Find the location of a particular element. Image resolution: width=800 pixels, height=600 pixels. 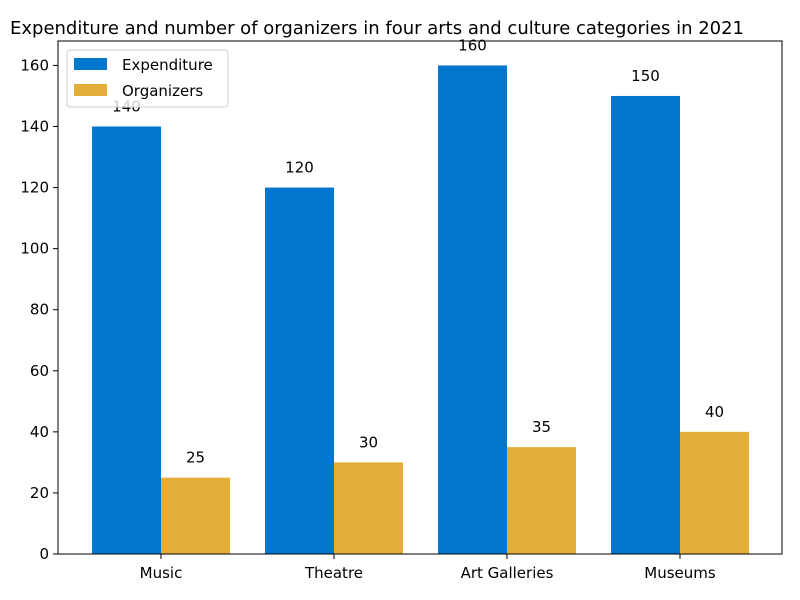

legend: Expenditure Organizers is located at coordinates (147, 78).